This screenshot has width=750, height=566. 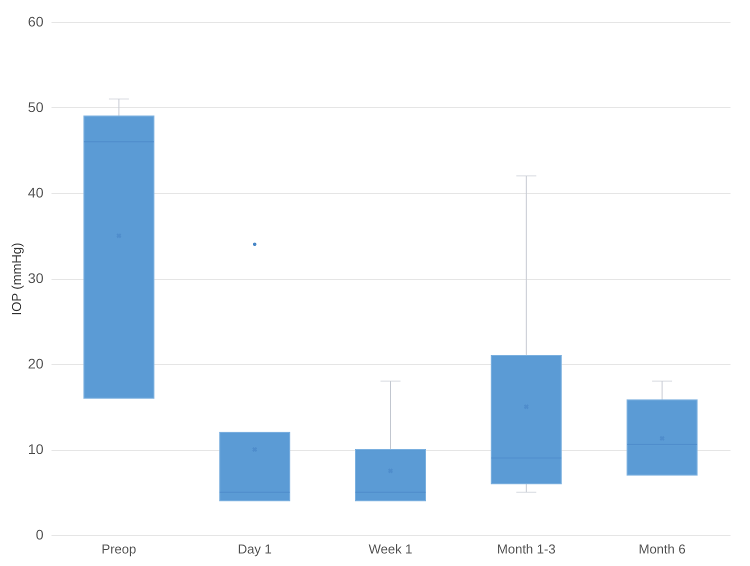 What do you see at coordinates (36, 364) in the screenshot?
I see `y-tick-label: 20` at bounding box center [36, 364].